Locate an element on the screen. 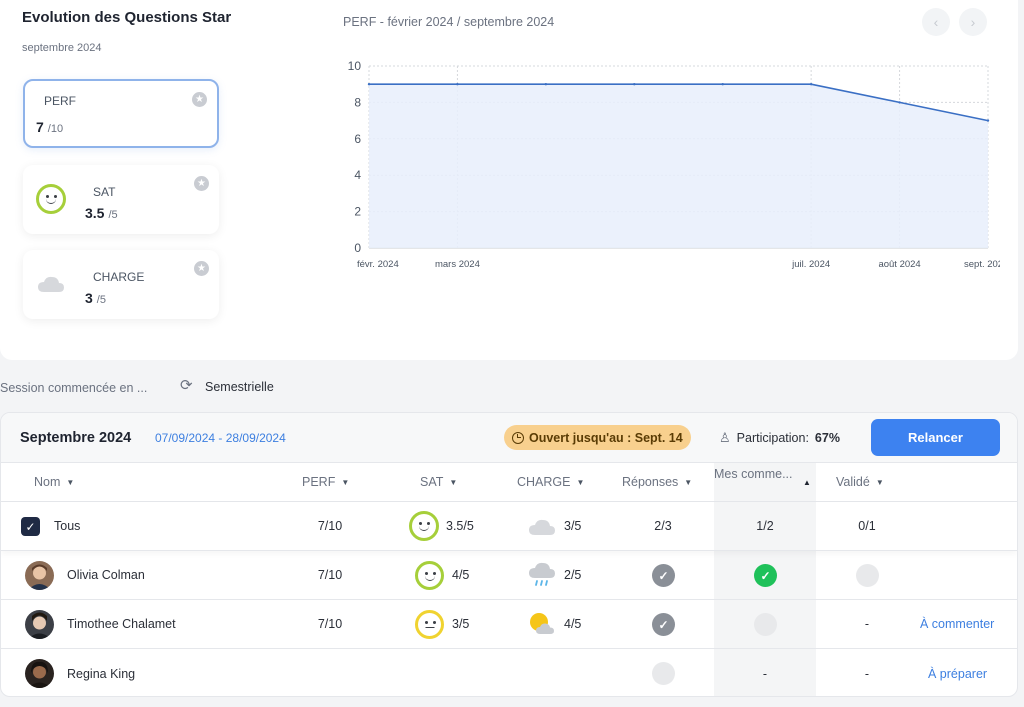  a-commenter-link: À commenter is located at coordinates (957, 624).